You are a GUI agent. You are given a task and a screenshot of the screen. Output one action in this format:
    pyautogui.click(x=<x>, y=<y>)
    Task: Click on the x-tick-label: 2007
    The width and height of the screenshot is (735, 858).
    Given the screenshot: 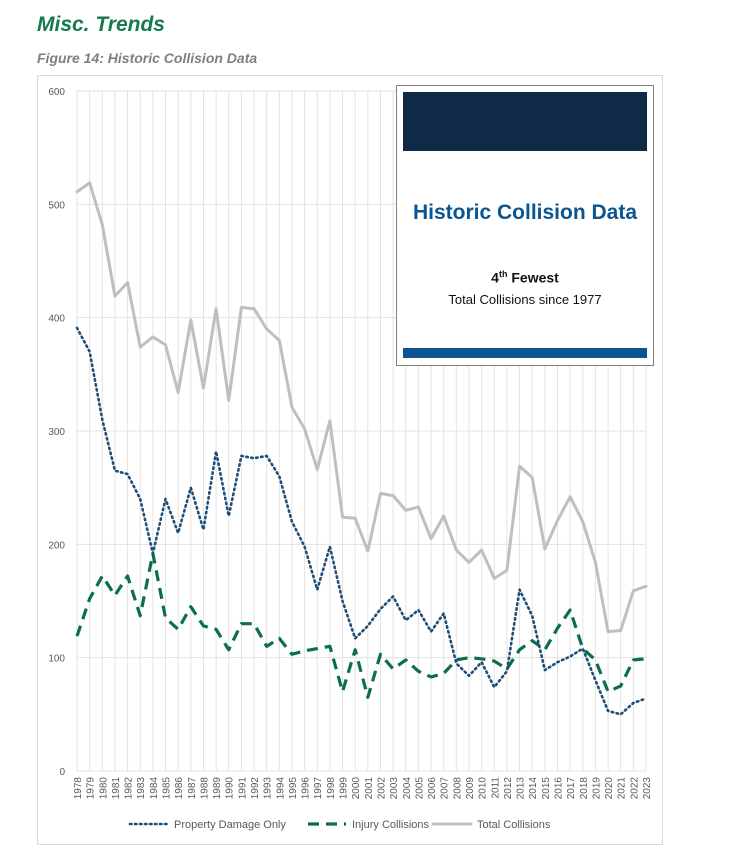 What is the action you would take?
    pyautogui.click(x=445, y=788)
    